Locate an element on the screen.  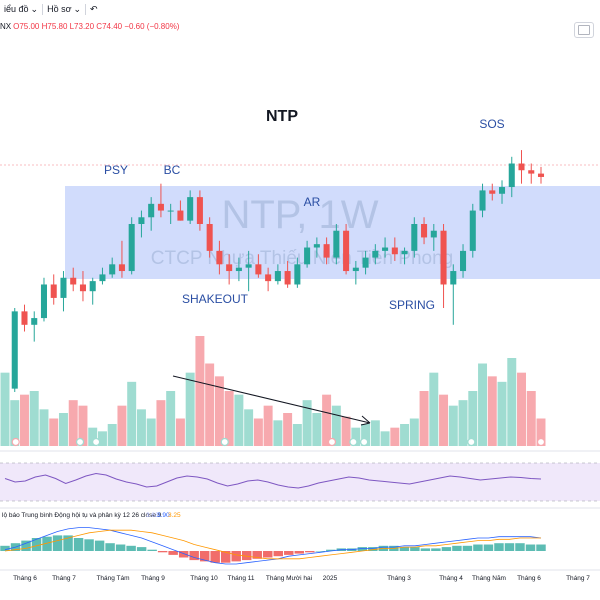
x-tick-label: 2025 is located at coordinates (330, 578).